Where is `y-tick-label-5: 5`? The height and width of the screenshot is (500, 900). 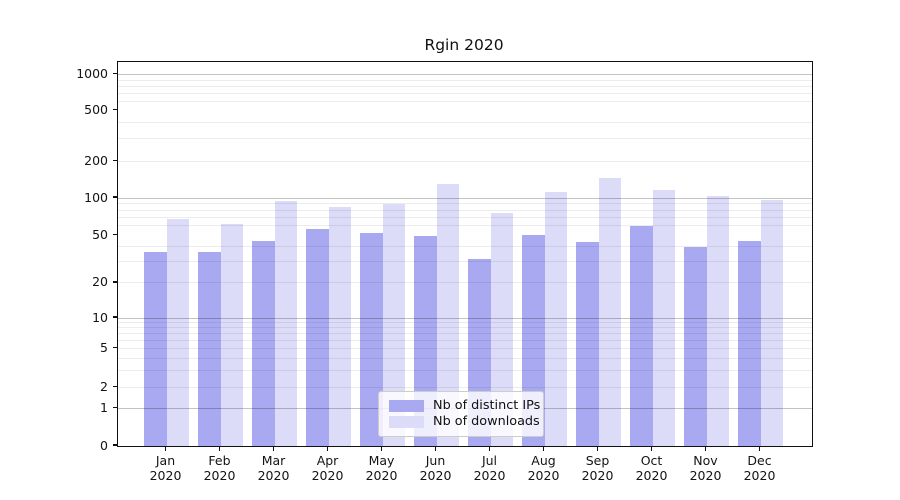
y-tick-label-5: 5 is located at coordinates (104, 348).